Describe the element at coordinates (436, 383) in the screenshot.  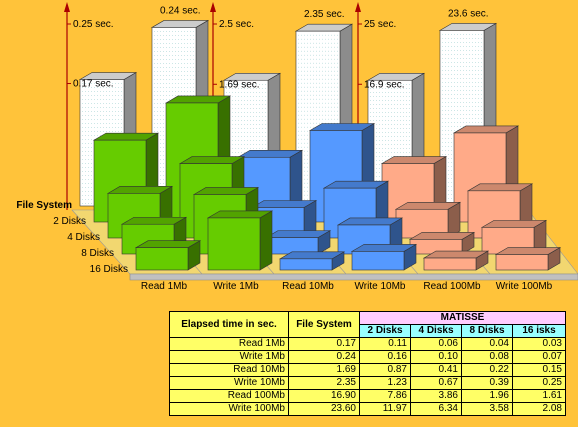
I see `table-cell: 0.67` at that location.